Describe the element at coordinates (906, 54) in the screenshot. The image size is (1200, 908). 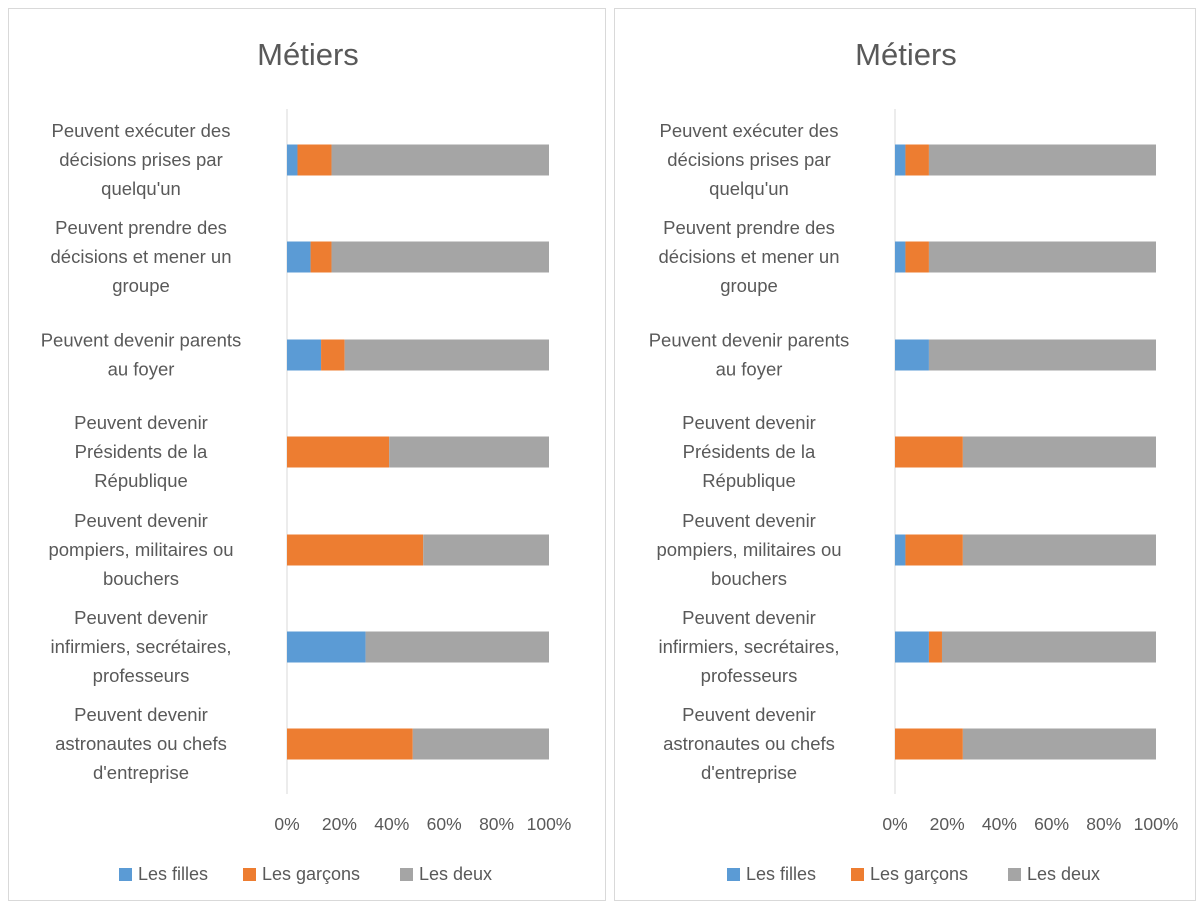
I see `chart-title: Métiers` at that location.